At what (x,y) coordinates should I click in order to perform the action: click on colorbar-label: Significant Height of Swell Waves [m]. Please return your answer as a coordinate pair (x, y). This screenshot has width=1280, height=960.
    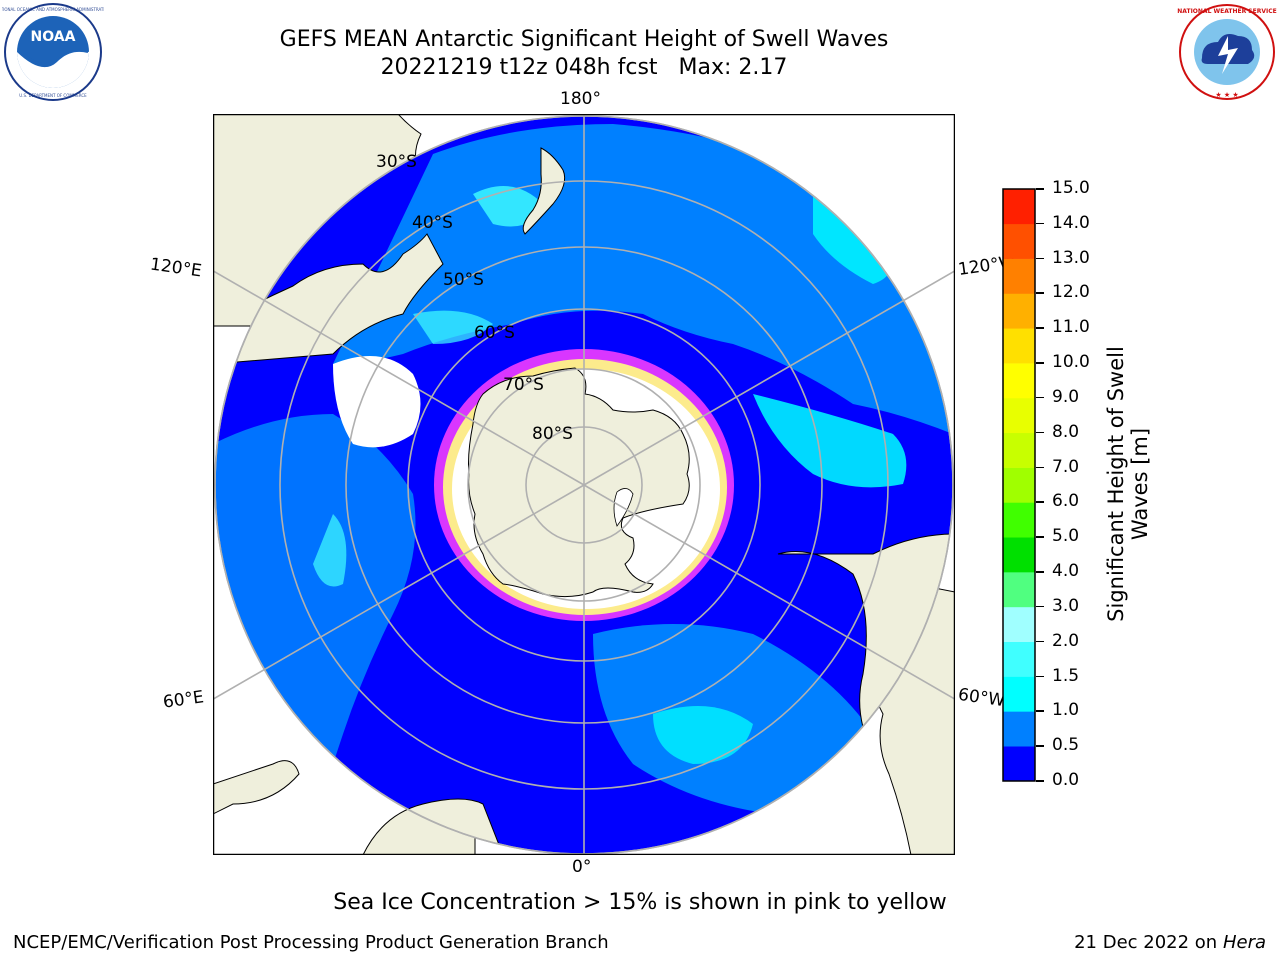
    Looking at the image, I should click on (1128, 484).